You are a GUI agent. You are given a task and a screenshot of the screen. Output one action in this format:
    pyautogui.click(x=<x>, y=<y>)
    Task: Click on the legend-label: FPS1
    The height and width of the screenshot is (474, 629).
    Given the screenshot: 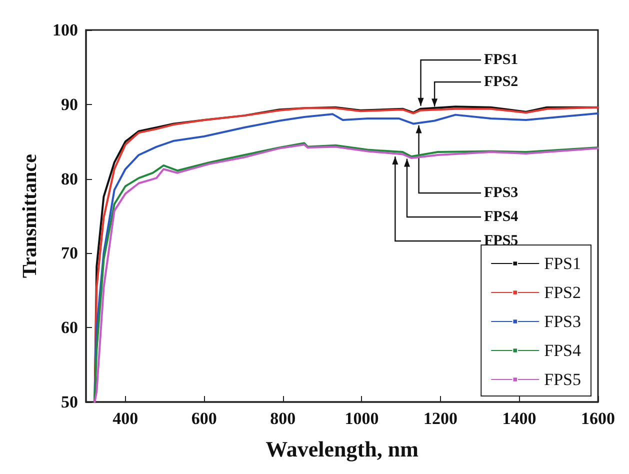 What is the action you would take?
    pyautogui.click(x=563, y=263)
    